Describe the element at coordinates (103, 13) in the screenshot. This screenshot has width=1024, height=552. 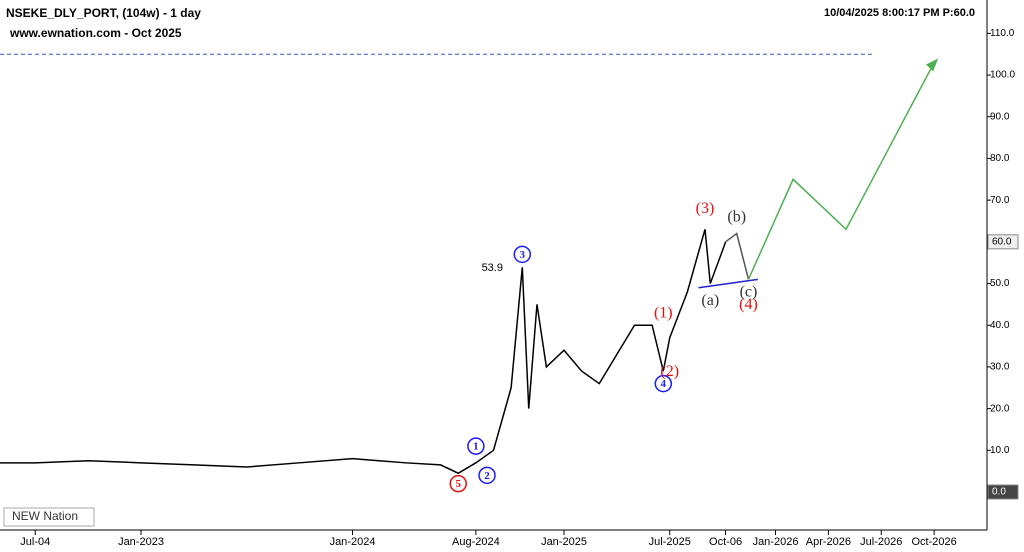
I see `chart-title: NSEKE_DLY_PORT, (104w) - 1 day` at that location.